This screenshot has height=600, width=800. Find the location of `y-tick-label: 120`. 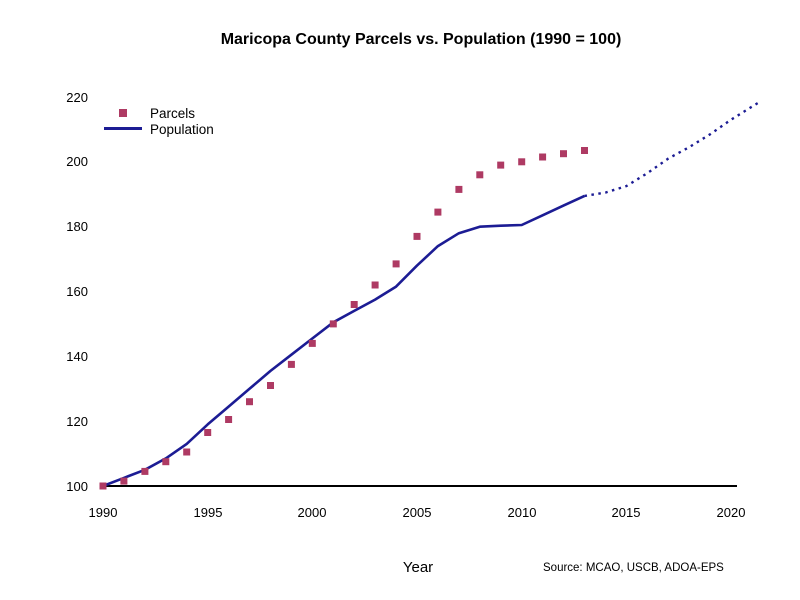

y-tick-label: 120 is located at coordinates (77, 421).